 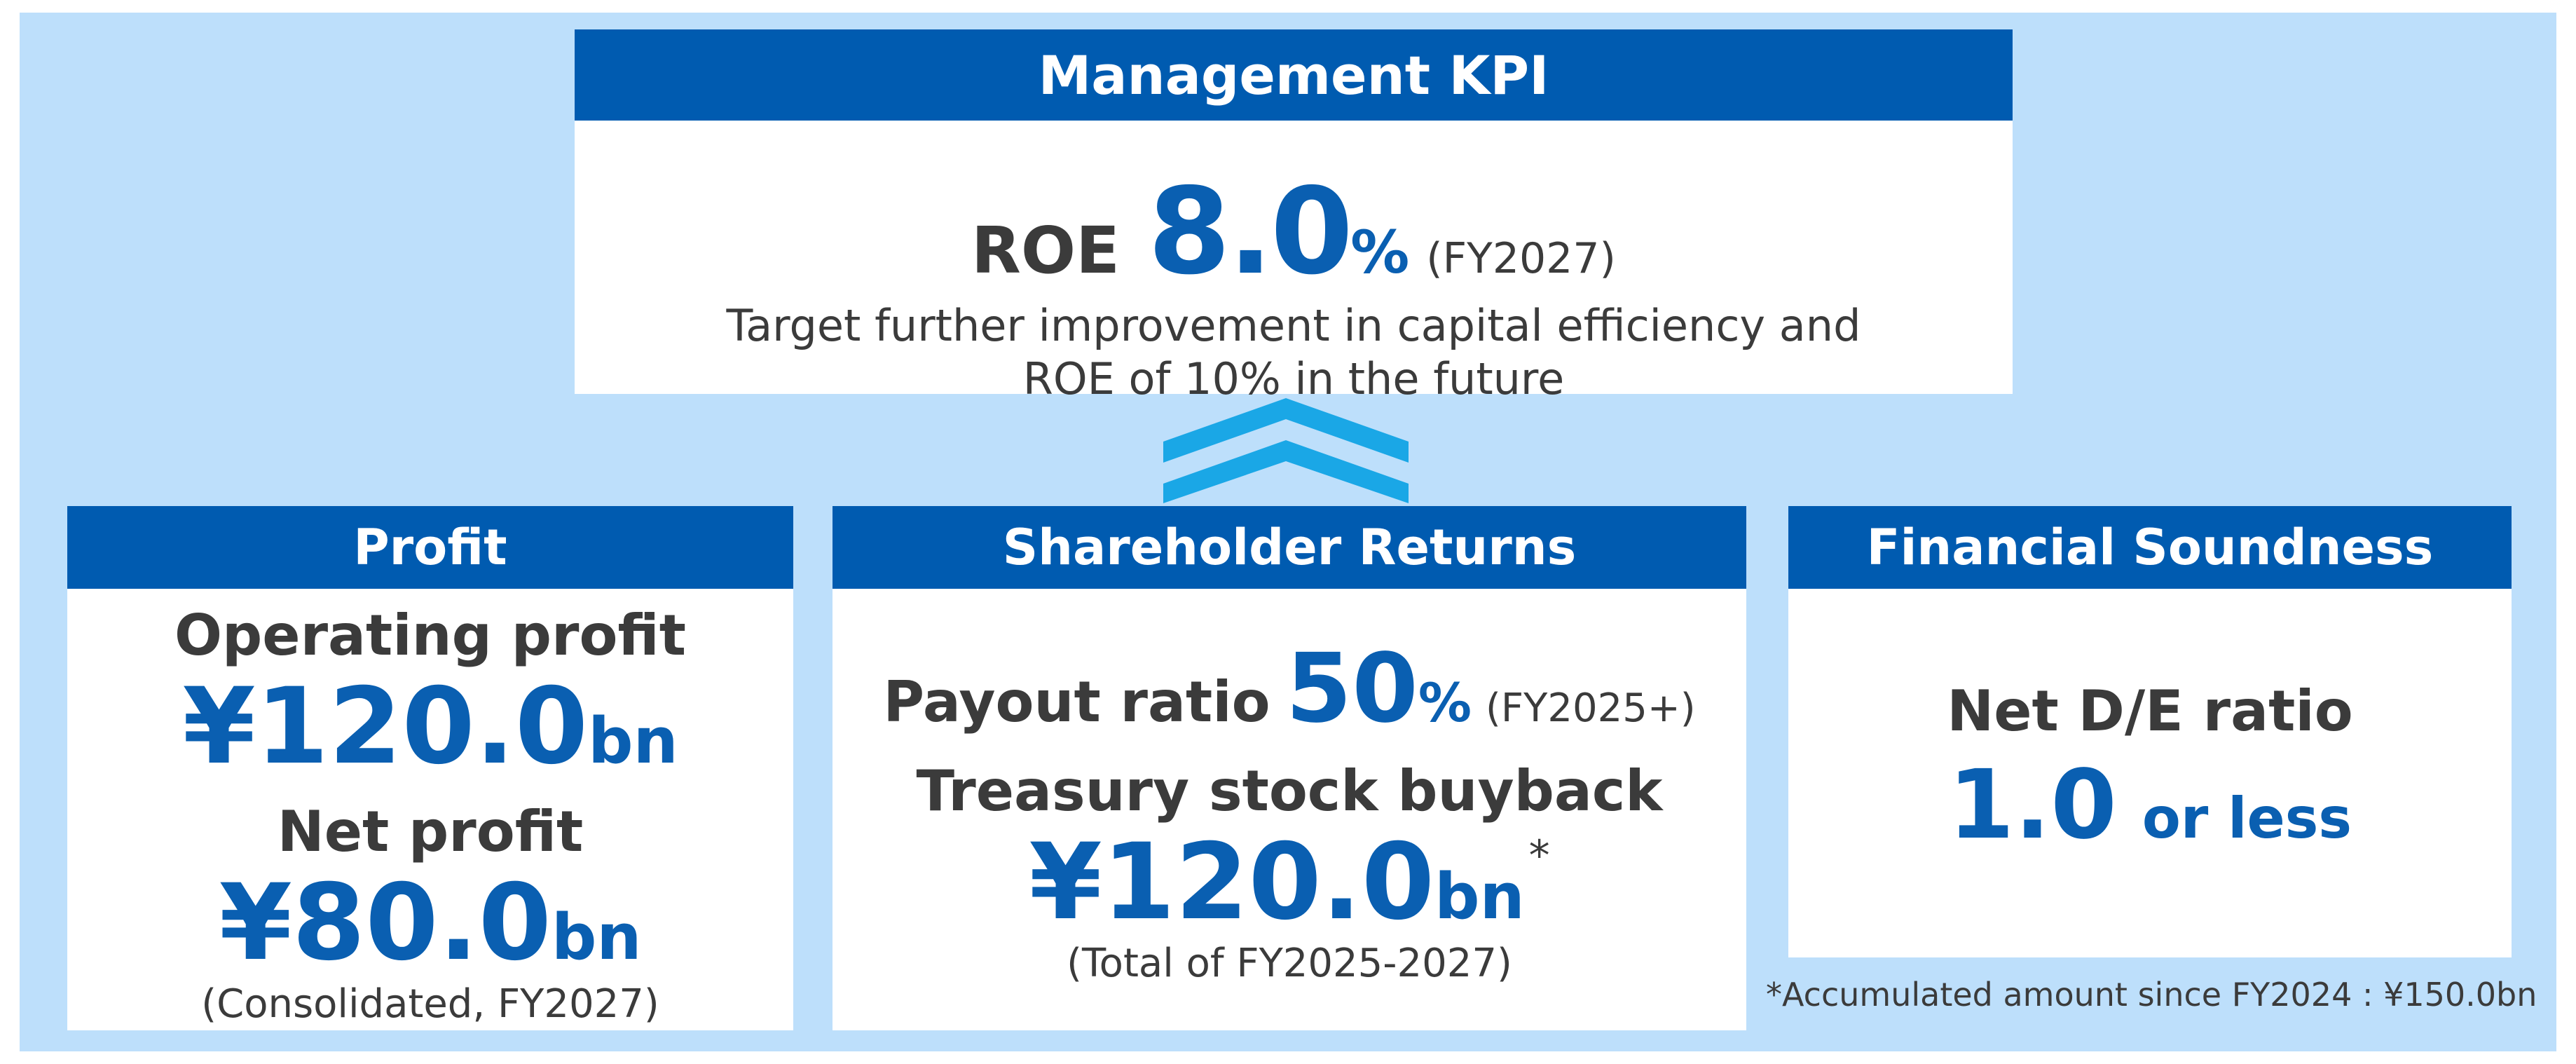 What do you see at coordinates (1539, 856) in the screenshot?
I see `buyback-footnote-mark: *` at bounding box center [1539, 856].